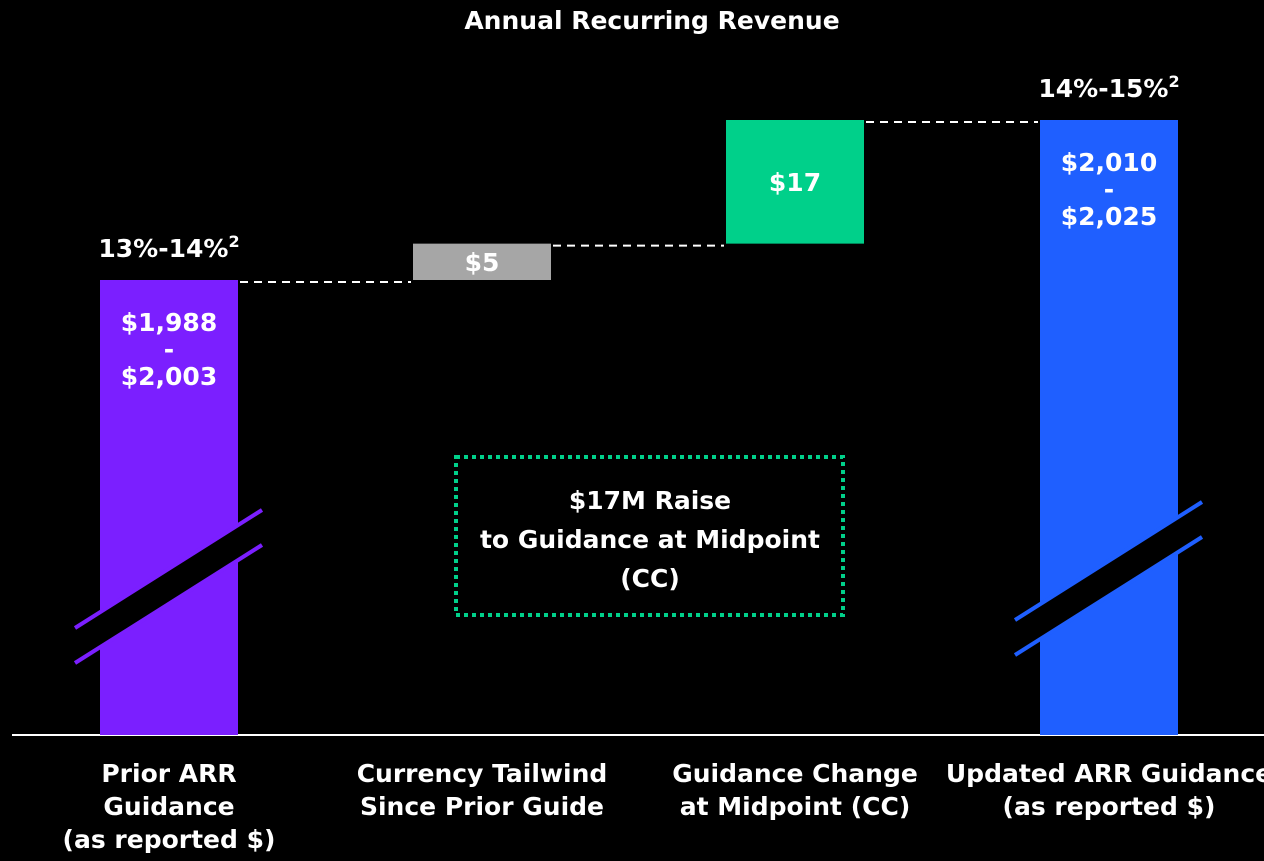 The image size is (1264, 861). I want to click on growth-label: 13%-14%2, so click(168, 248).